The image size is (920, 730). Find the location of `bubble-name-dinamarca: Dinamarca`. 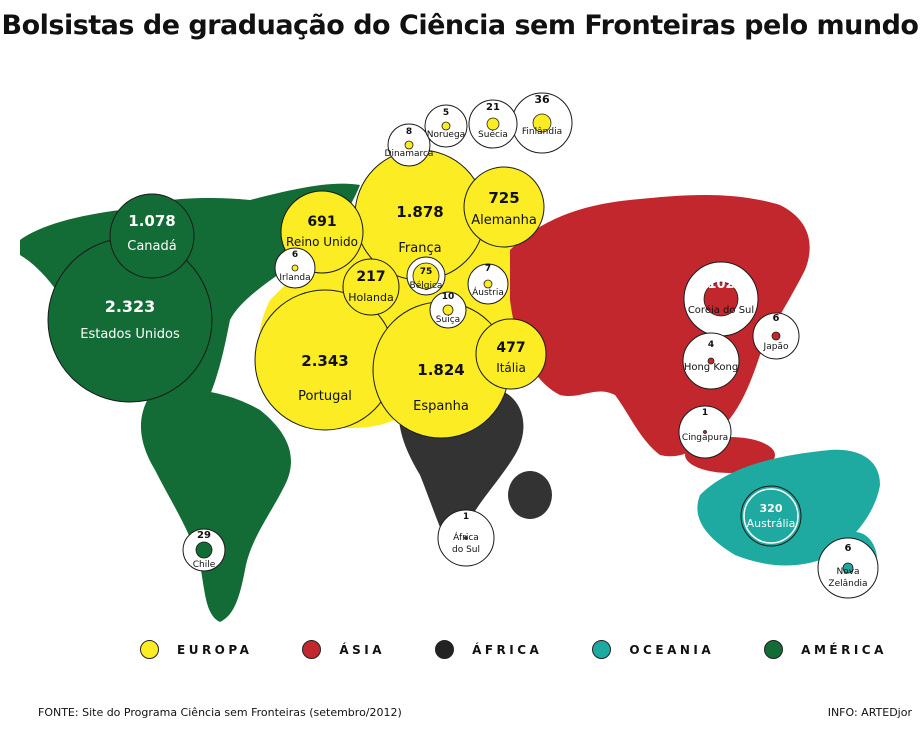

bubble-name-dinamarca: Dinamarca is located at coordinates (409, 154).